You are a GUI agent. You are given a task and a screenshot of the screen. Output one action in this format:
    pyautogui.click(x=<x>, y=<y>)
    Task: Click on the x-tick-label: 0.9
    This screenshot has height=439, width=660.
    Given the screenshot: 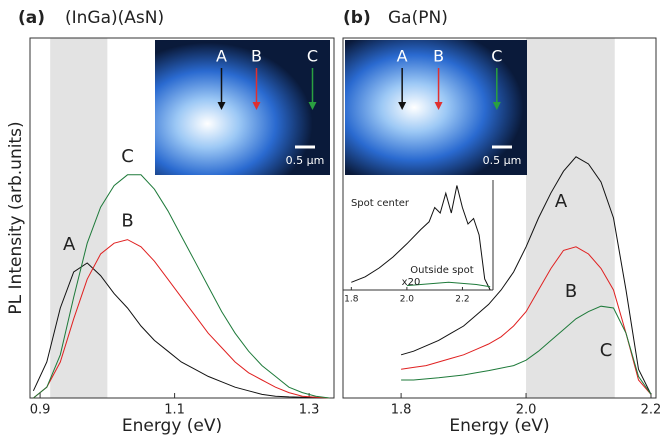 What is the action you would take?
    pyautogui.click(x=40, y=410)
    